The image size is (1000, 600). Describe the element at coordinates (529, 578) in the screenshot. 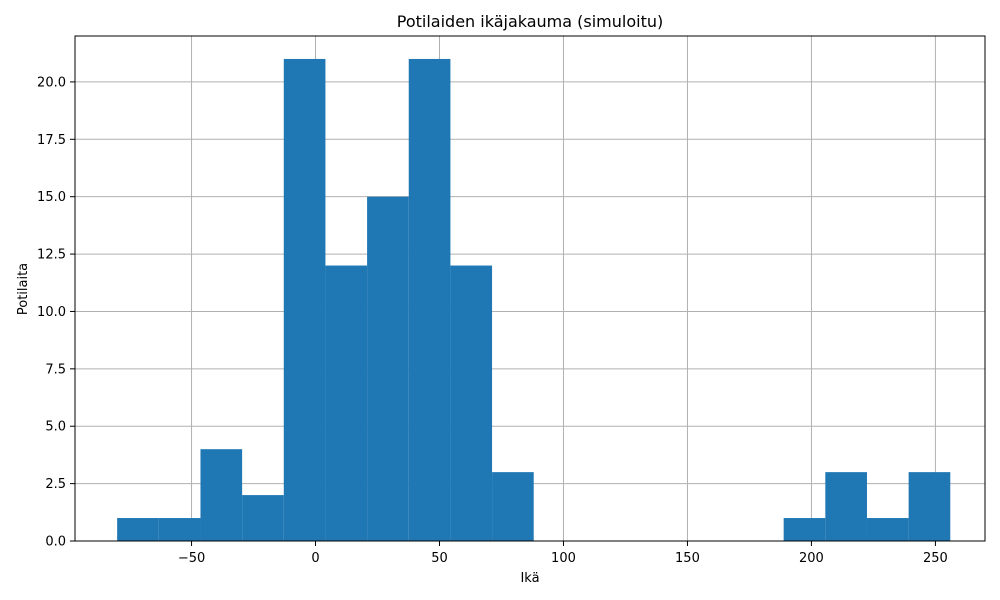

I see `x-axis-label: Ikä` at that location.